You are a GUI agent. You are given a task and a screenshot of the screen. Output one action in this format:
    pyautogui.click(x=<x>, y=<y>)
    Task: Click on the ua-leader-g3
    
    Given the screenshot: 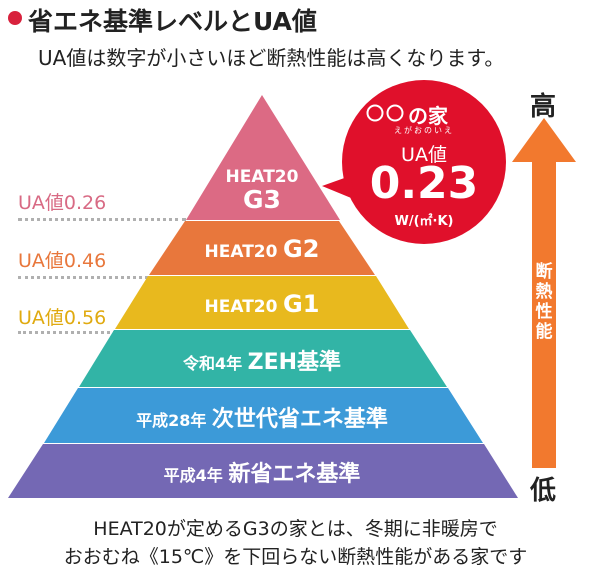 What is the action you would take?
    pyautogui.click(x=102, y=219)
    